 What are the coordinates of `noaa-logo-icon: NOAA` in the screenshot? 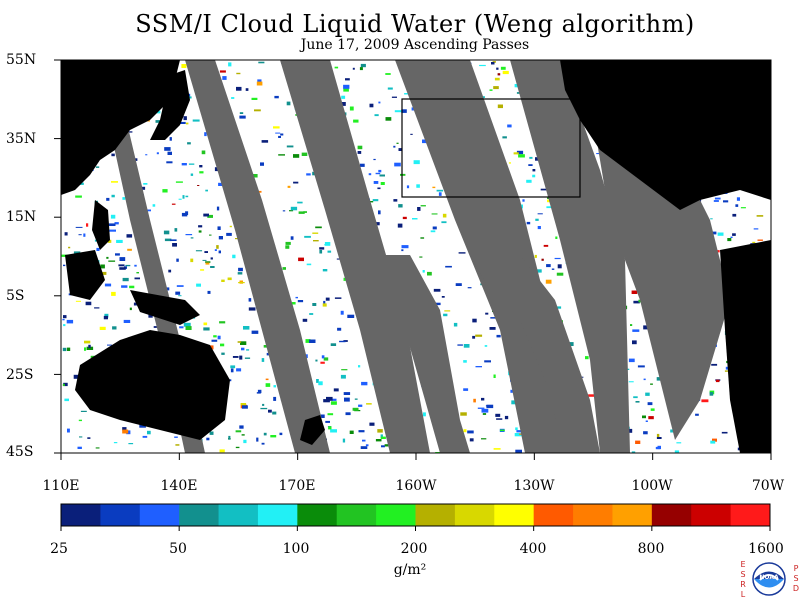 It's located at (769, 580).